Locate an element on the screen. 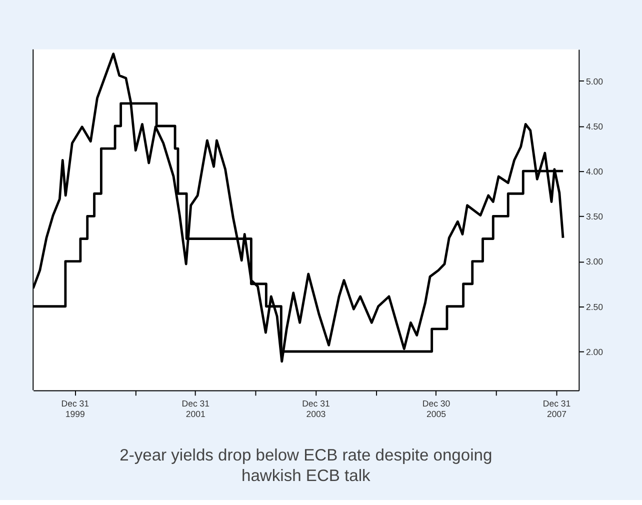 This screenshot has width=642, height=505. y-tick-label: 3.00 is located at coordinates (595, 261).